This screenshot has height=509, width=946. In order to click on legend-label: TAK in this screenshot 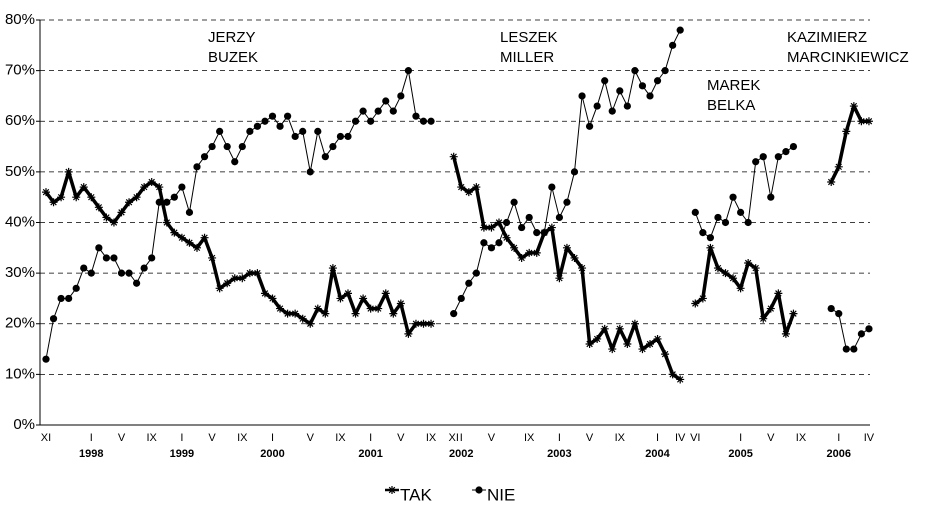, I will do `click(416, 494)`.